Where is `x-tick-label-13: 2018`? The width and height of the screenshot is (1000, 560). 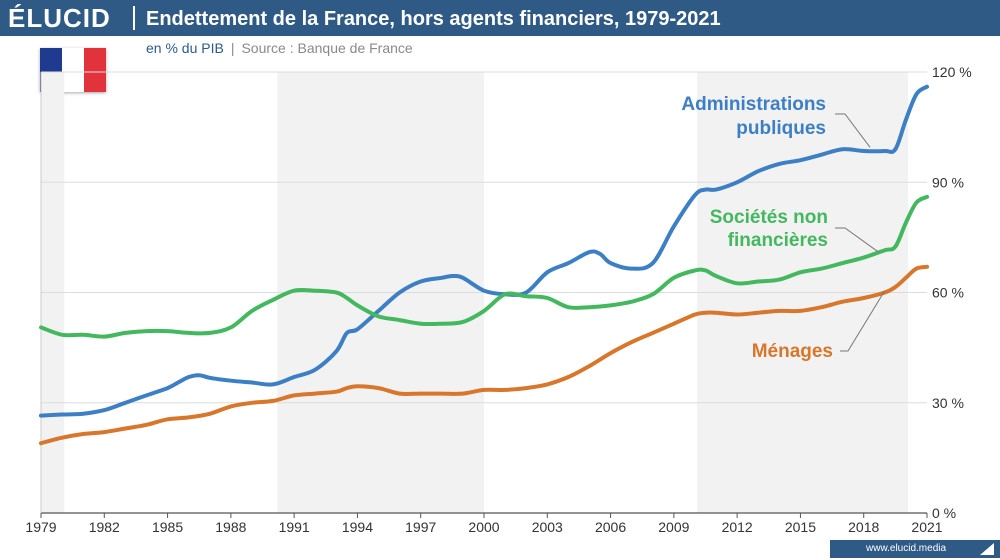 x-tick-label-13: 2018 is located at coordinates (863, 527).